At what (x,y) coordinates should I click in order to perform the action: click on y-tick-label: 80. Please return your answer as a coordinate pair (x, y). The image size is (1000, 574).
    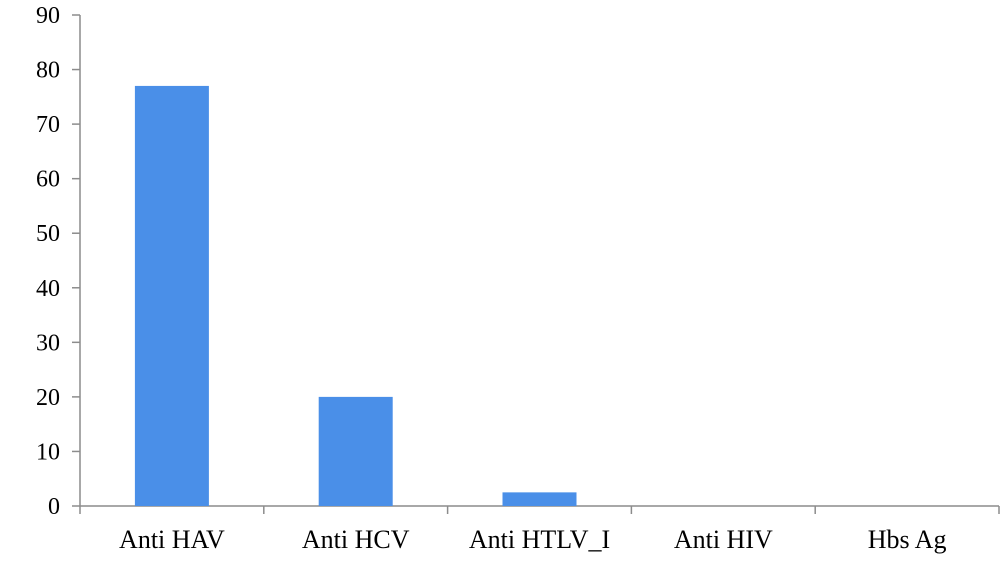
    Looking at the image, I should click on (48, 71).